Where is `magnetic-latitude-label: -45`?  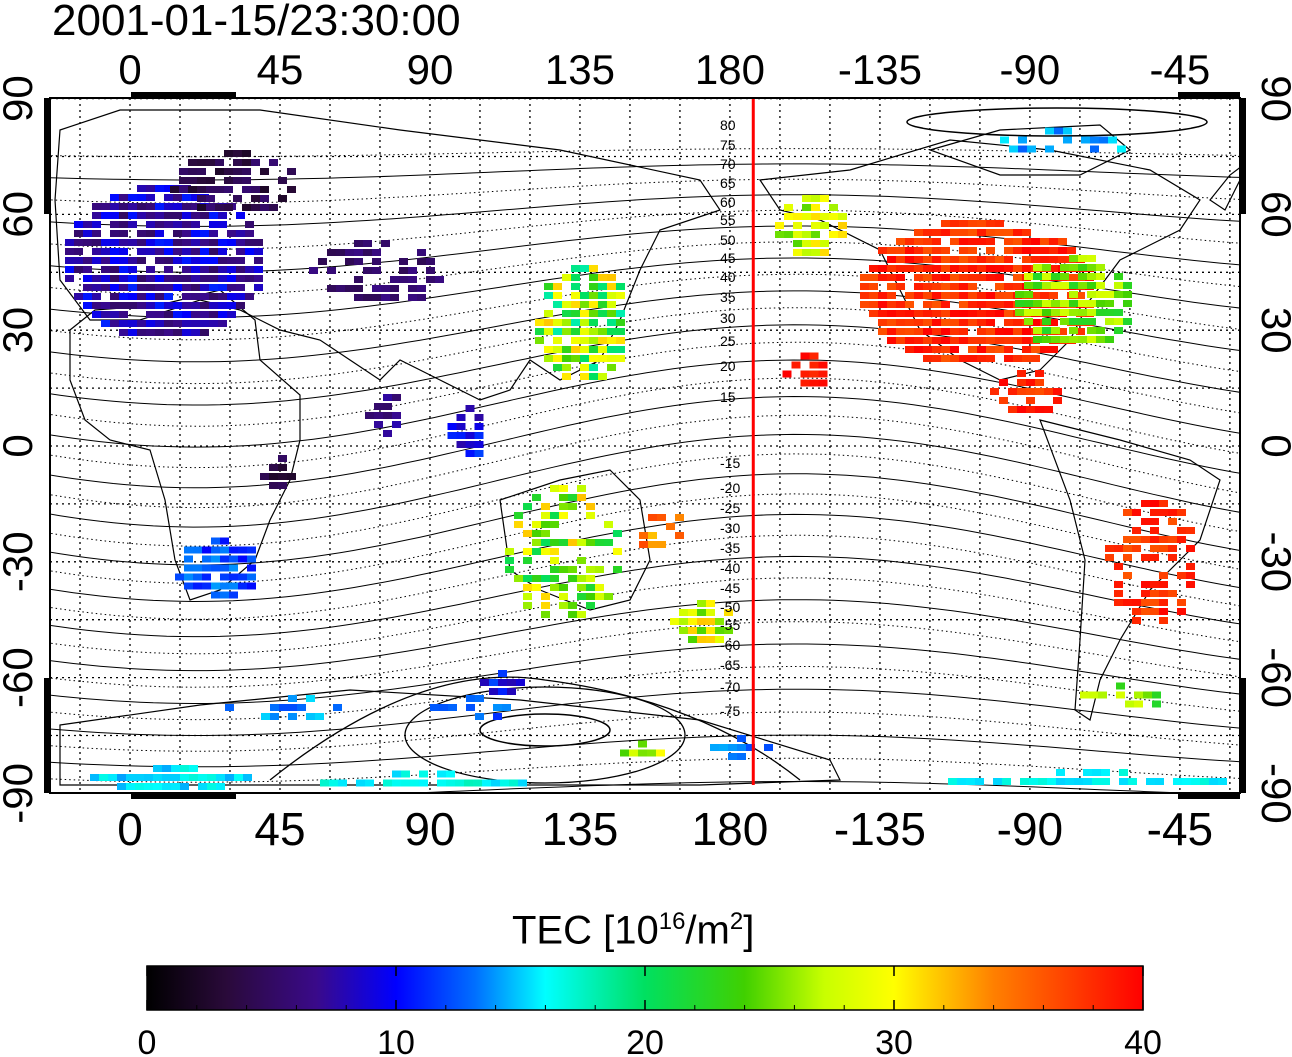
magnetic-latitude-label: -45 is located at coordinates (730, 588).